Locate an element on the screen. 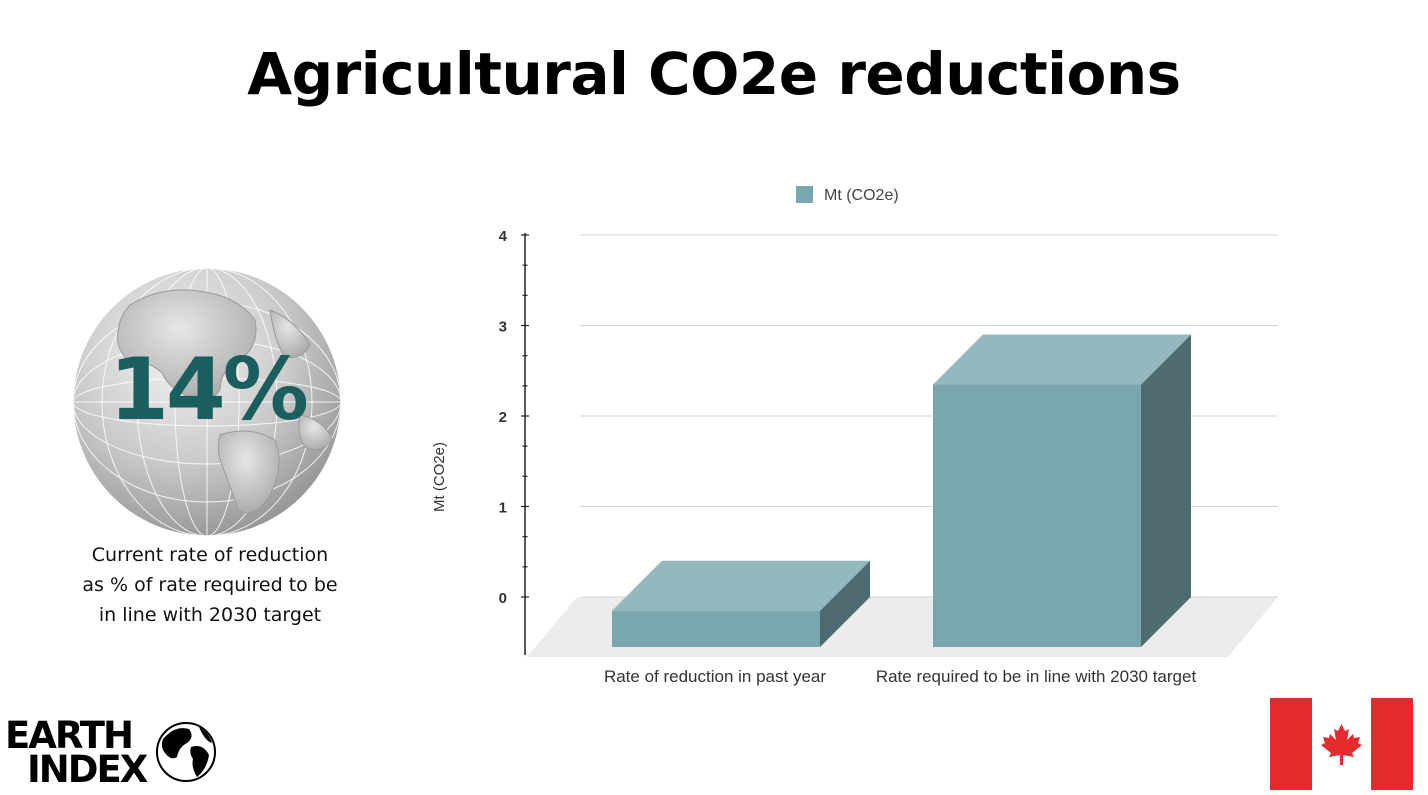 Image resolution: width=1428 pixels, height=795 pixels. x-tick-label: Rate of reduction in past year is located at coordinates (715, 676).